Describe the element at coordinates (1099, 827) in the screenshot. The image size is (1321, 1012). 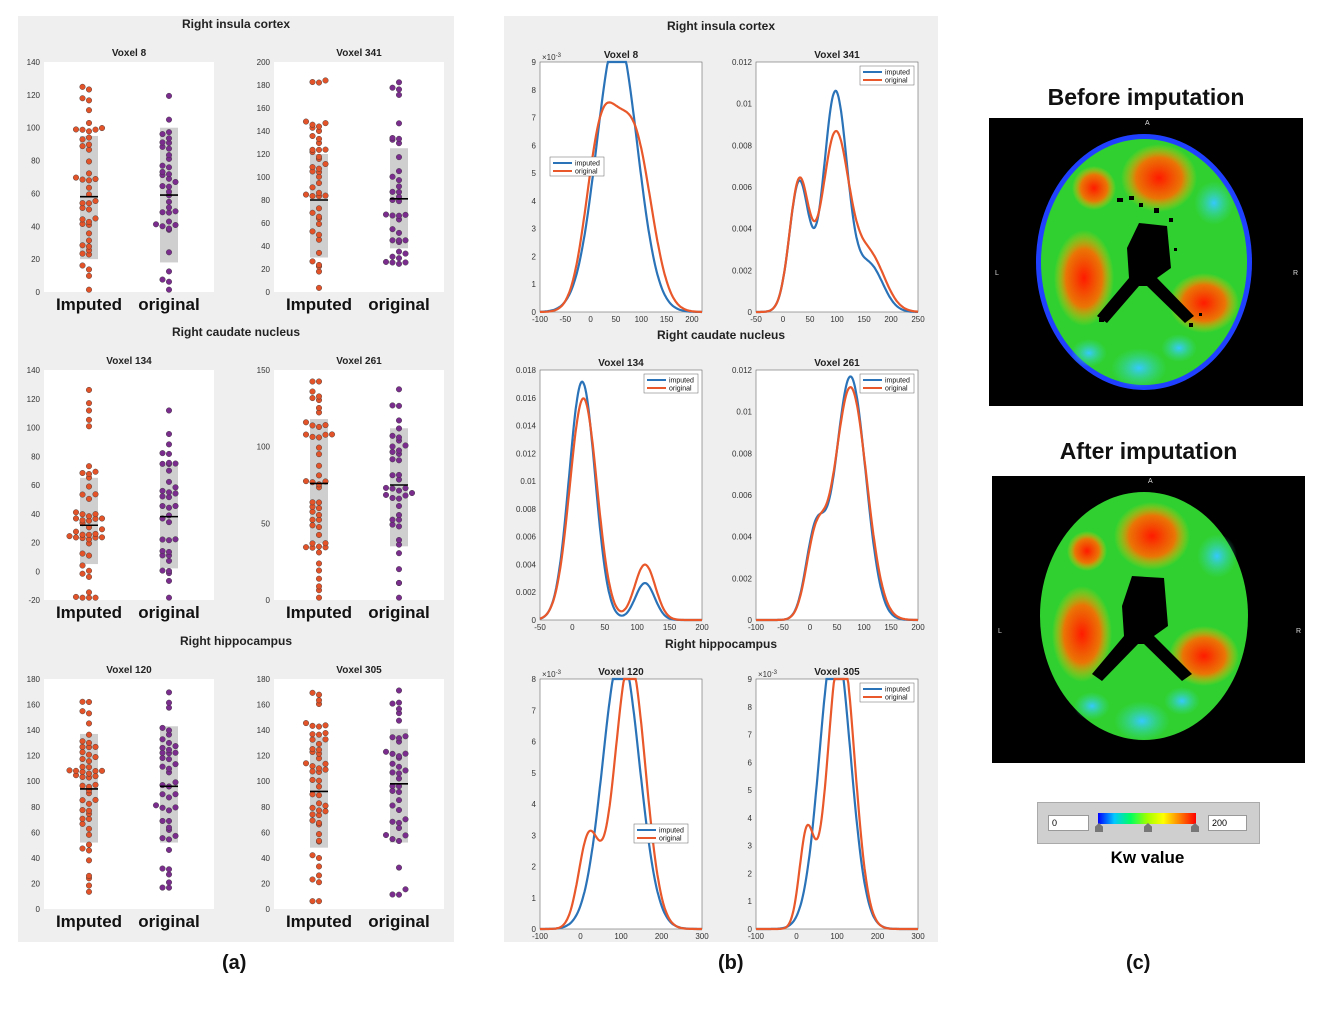
I see `colorbar-min-handle` at that location.